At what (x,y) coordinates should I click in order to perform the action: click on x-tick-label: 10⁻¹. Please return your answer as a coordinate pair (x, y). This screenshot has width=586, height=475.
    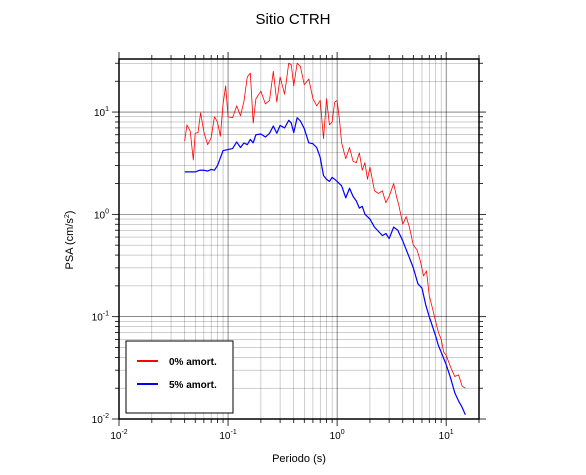
    Looking at the image, I should click on (227, 435).